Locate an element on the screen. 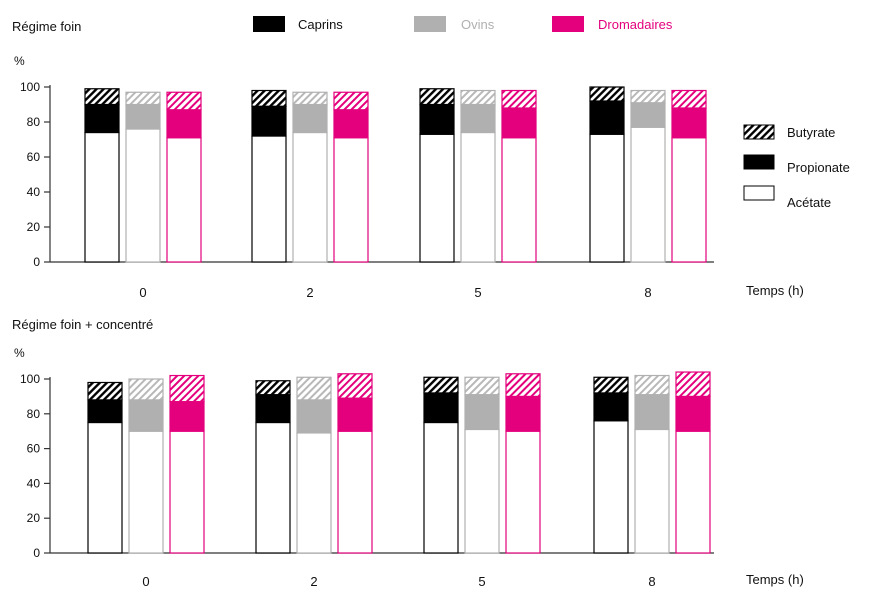  panel-2-xlabel: Temps (h) is located at coordinates (775, 579).